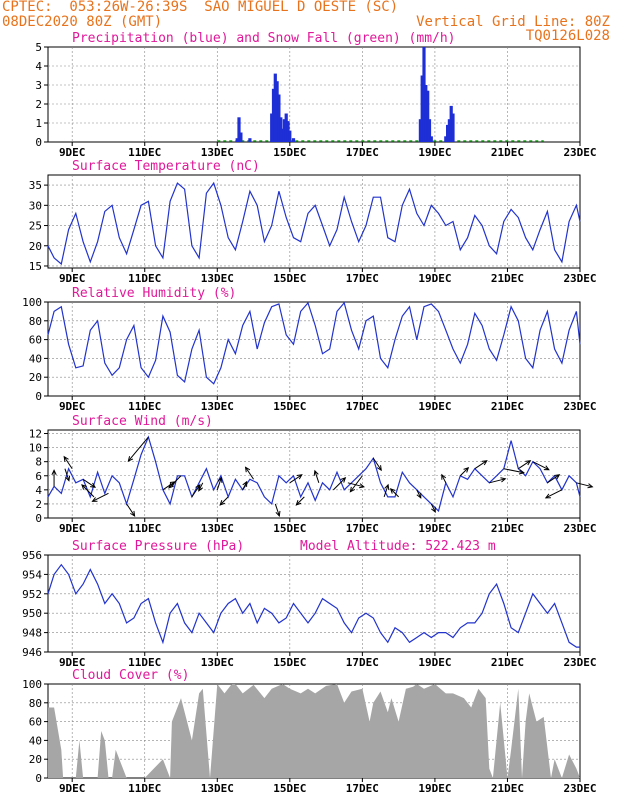 Image resolution: width=618 pixels, height=800 pixels. I want to click on y-tick-label: 952, so click(32, 594).